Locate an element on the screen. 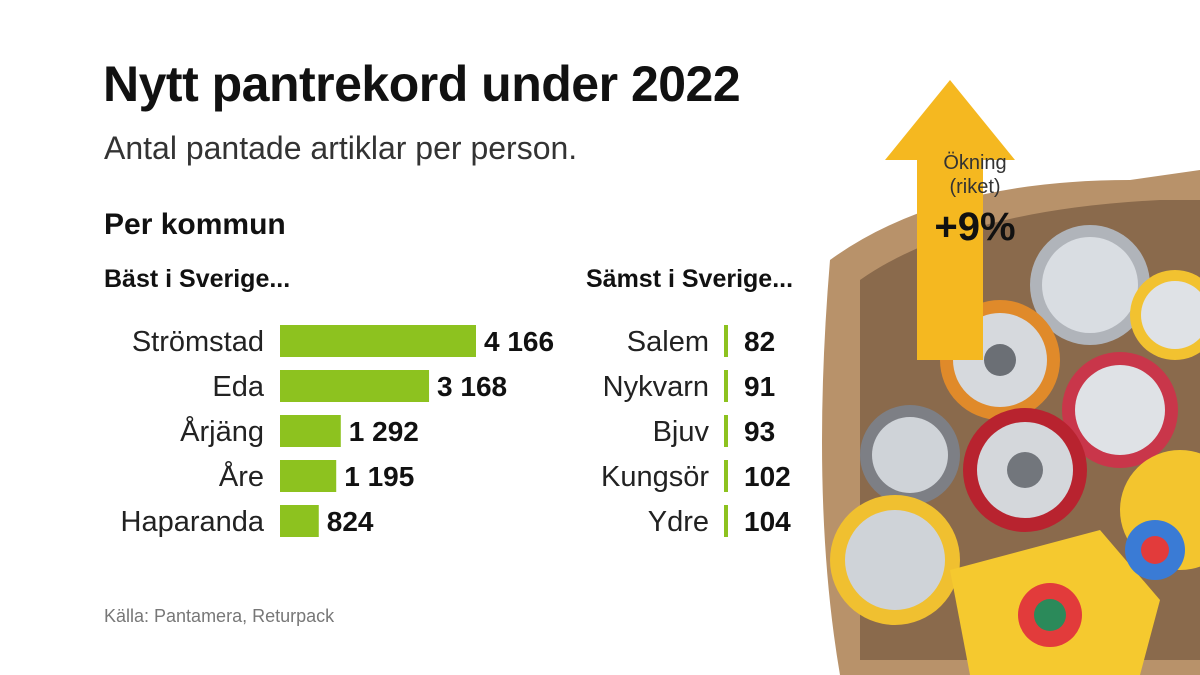 This screenshot has height=675, width=1200. worst-category-label: Bjuv is located at coordinates (681, 432).